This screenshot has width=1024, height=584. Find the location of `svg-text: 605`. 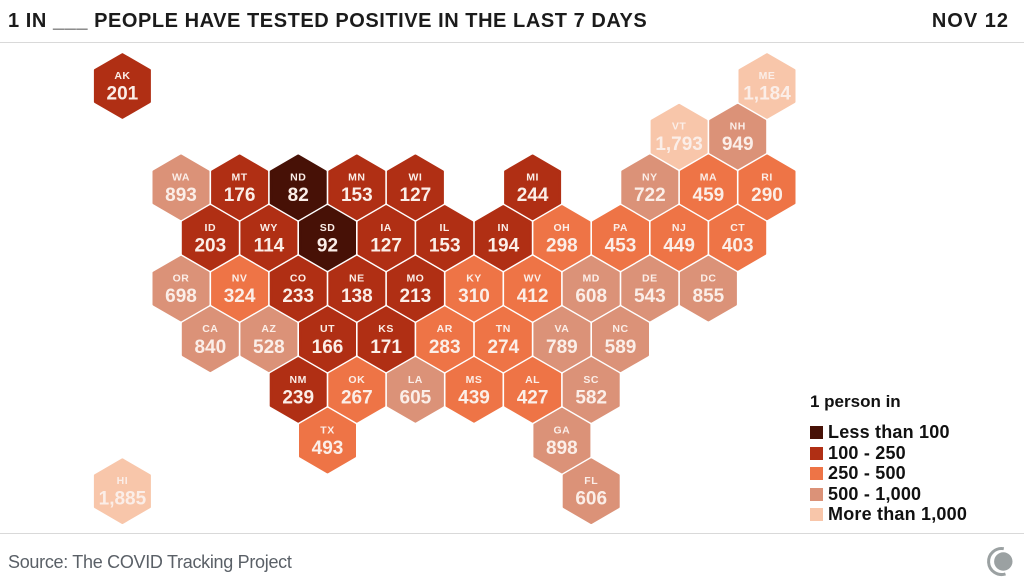

svg-text: 605 is located at coordinates (416, 397).